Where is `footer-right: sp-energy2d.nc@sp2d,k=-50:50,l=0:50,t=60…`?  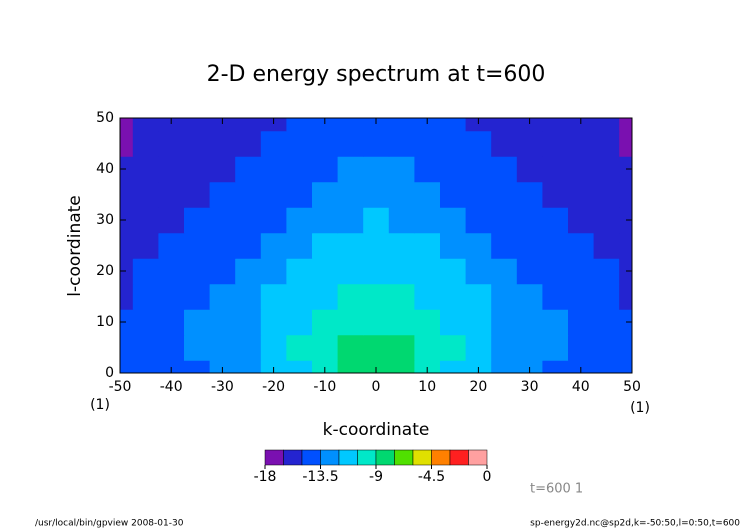 footer-right: sp-energy2d.nc@sp2d,k=-50:50,l=0:50,t=60… is located at coordinates (635, 524).